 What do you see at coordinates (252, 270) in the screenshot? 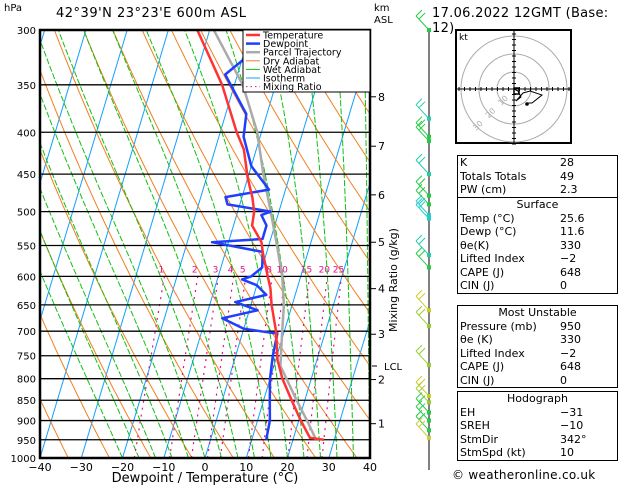
I see `mixing-ratio-labels: 1 2 3 4 5 8 10 15 20 25` at bounding box center [252, 270].